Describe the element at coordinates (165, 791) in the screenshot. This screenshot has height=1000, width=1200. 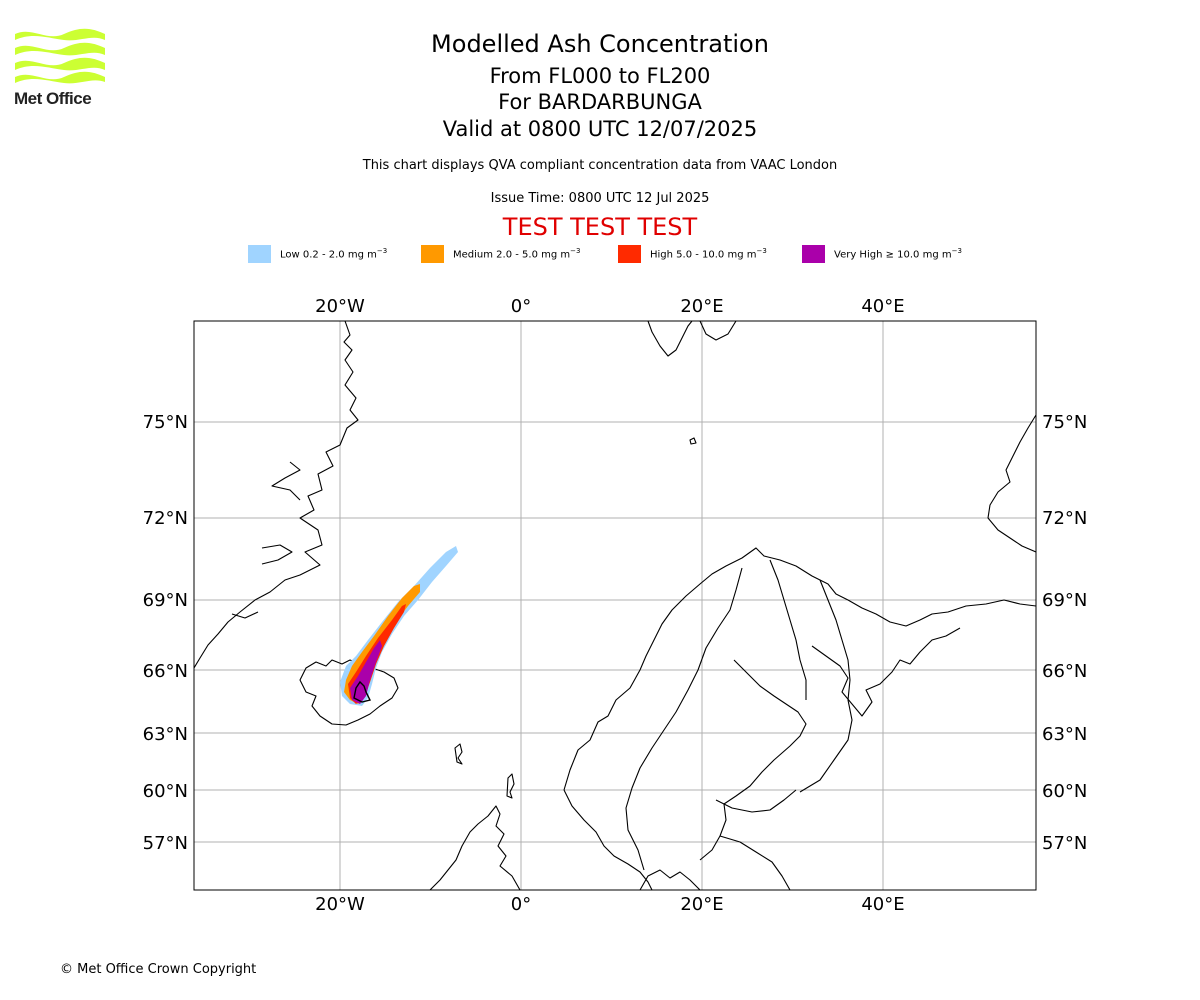
I see `lat-tick-left: 60°N` at that location.